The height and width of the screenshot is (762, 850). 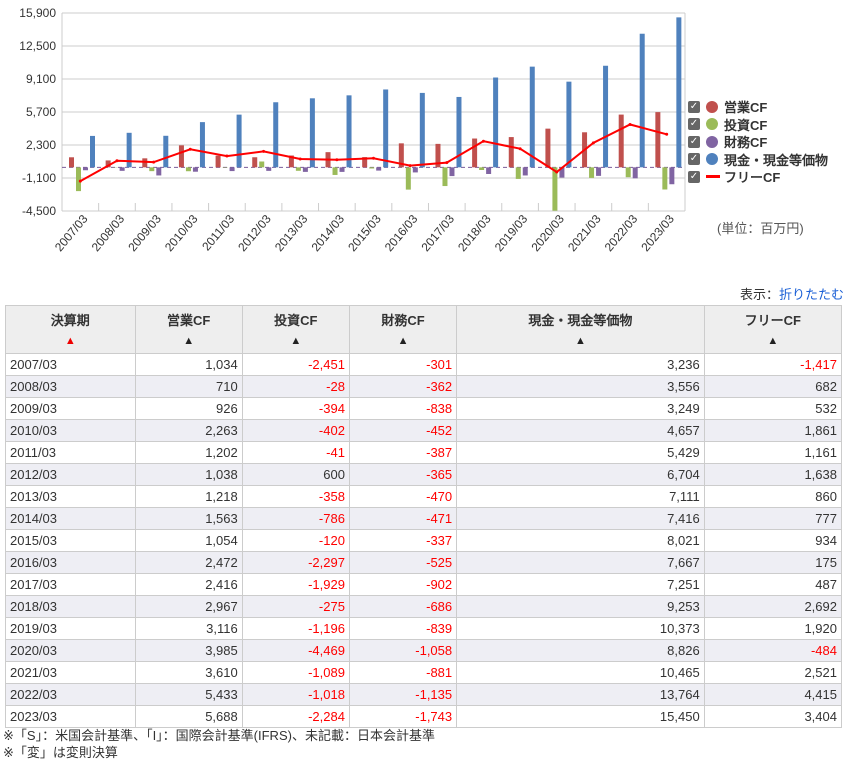 What do you see at coordinates (295, 518) in the screenshot?
I see `table-cell: -786` at bounding box center [295, 518].